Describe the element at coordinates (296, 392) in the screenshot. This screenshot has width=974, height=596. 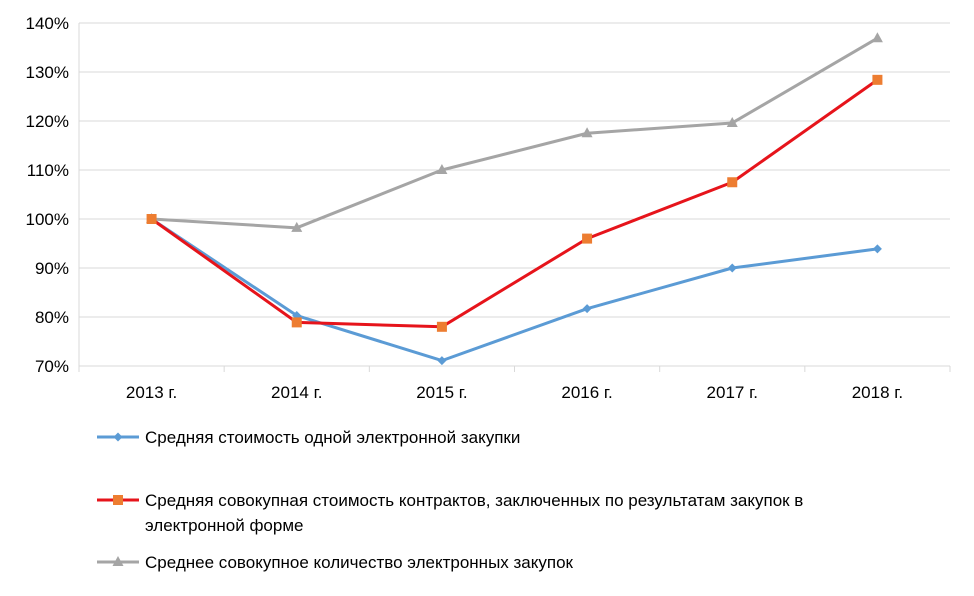
I see `x-tick-label: 2014 г.` at that location.